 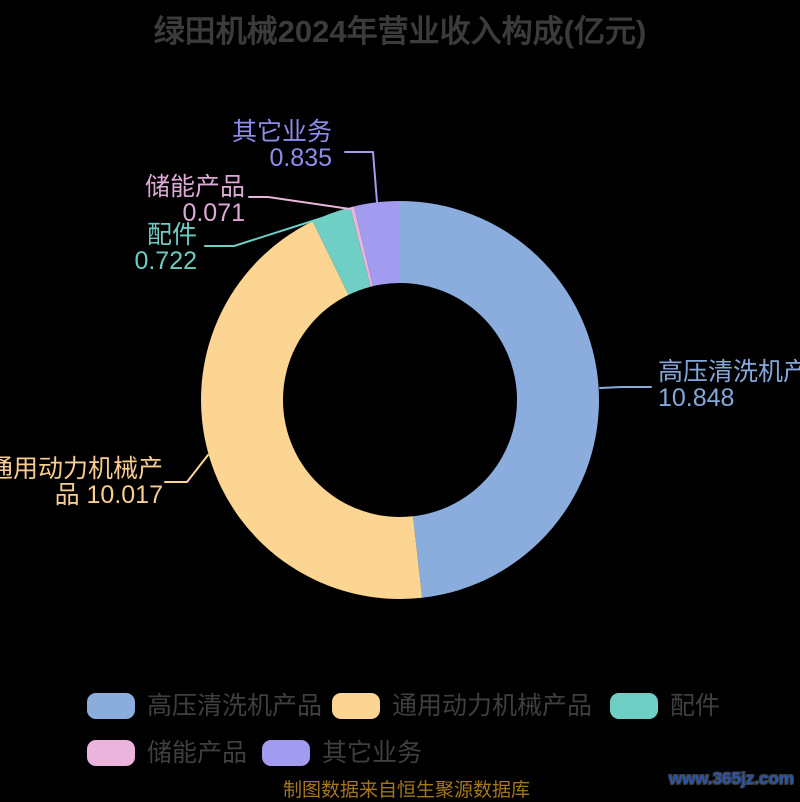 What do you see at coordinates (235, 706) in the screenshot?
I see `legend-label-0: 高压清洗机产品` at bounding box center [235, 706].